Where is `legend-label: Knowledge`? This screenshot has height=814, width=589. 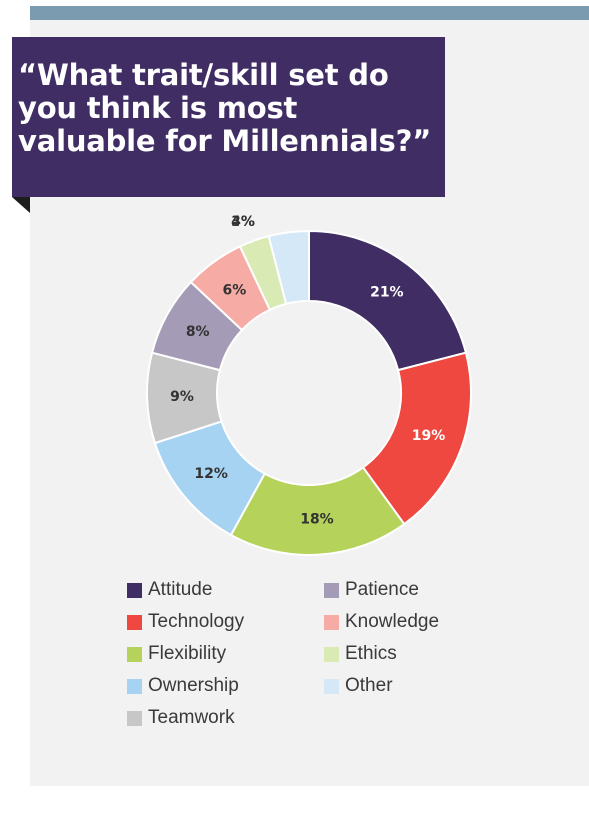
legend-label: Knowledge is located at coordinates (392, 621).